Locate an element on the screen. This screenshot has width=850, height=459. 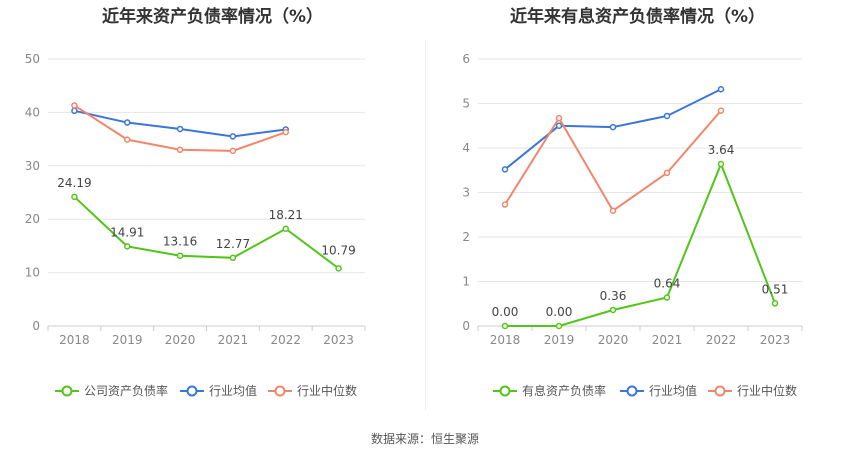
panel-divider is located at coordinates (425, 225).